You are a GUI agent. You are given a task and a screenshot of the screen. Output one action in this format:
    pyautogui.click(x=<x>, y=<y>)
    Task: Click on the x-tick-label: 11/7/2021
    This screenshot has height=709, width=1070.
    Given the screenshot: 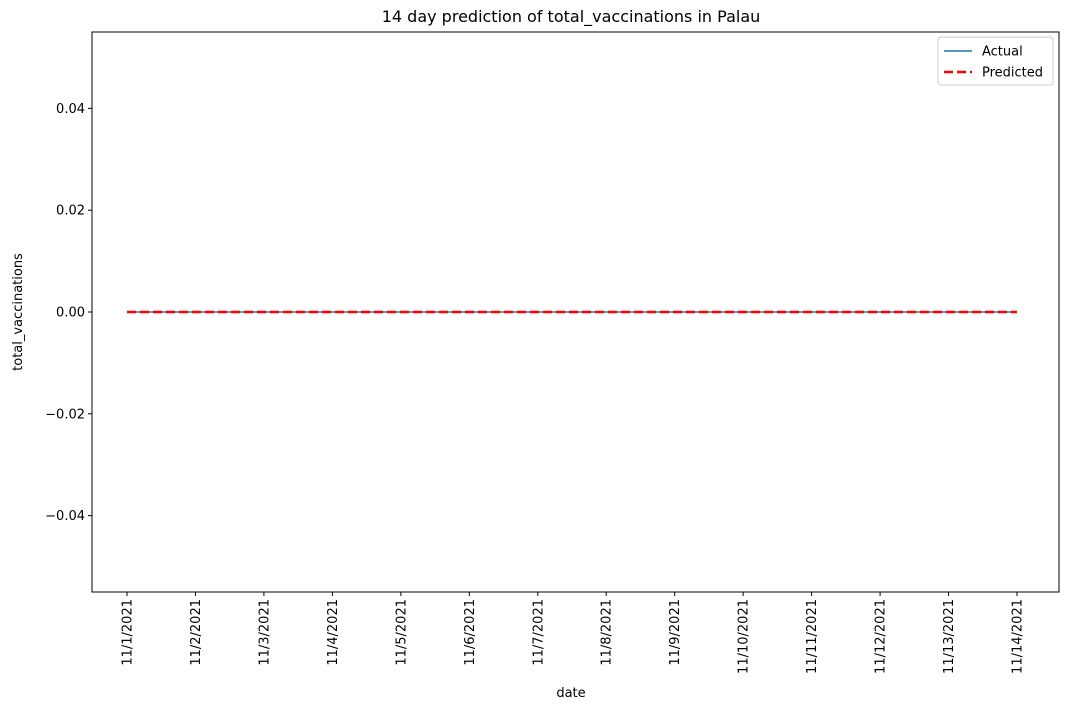 What is the action you would take?
    pyautogui.click(x=538, y=632)
    